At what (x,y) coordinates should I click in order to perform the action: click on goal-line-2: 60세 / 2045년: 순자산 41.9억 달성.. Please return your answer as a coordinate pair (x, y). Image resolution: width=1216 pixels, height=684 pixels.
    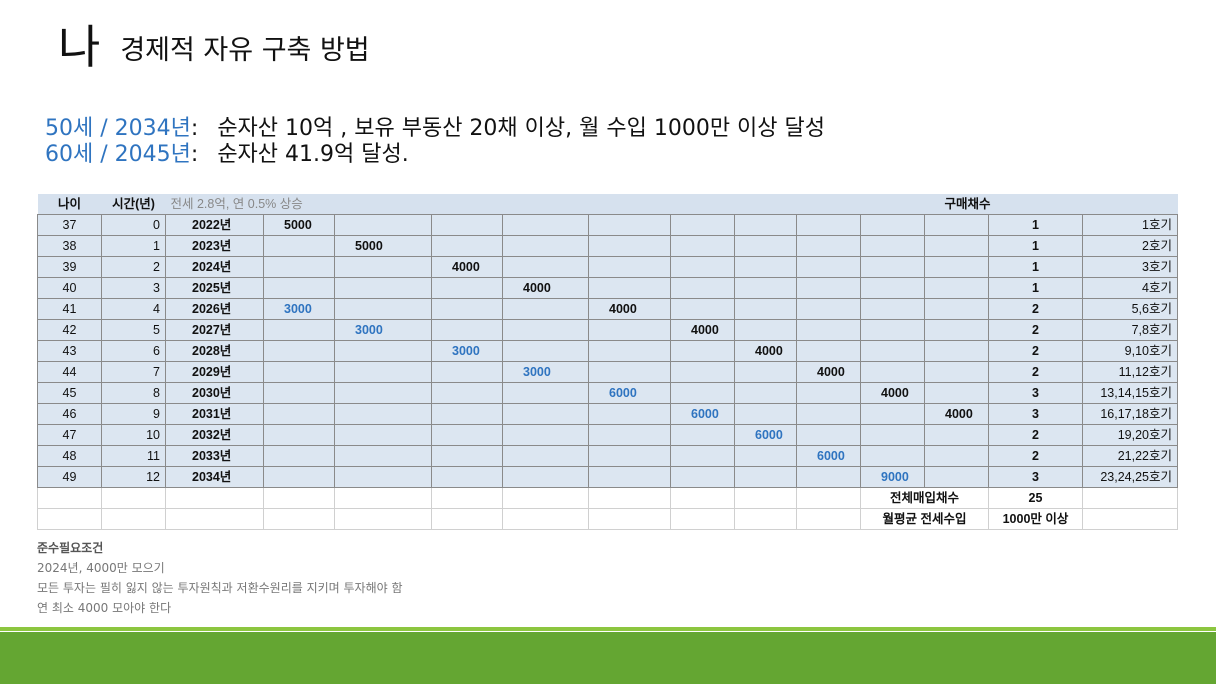
    Looking at the image, I should click on (227, 155).